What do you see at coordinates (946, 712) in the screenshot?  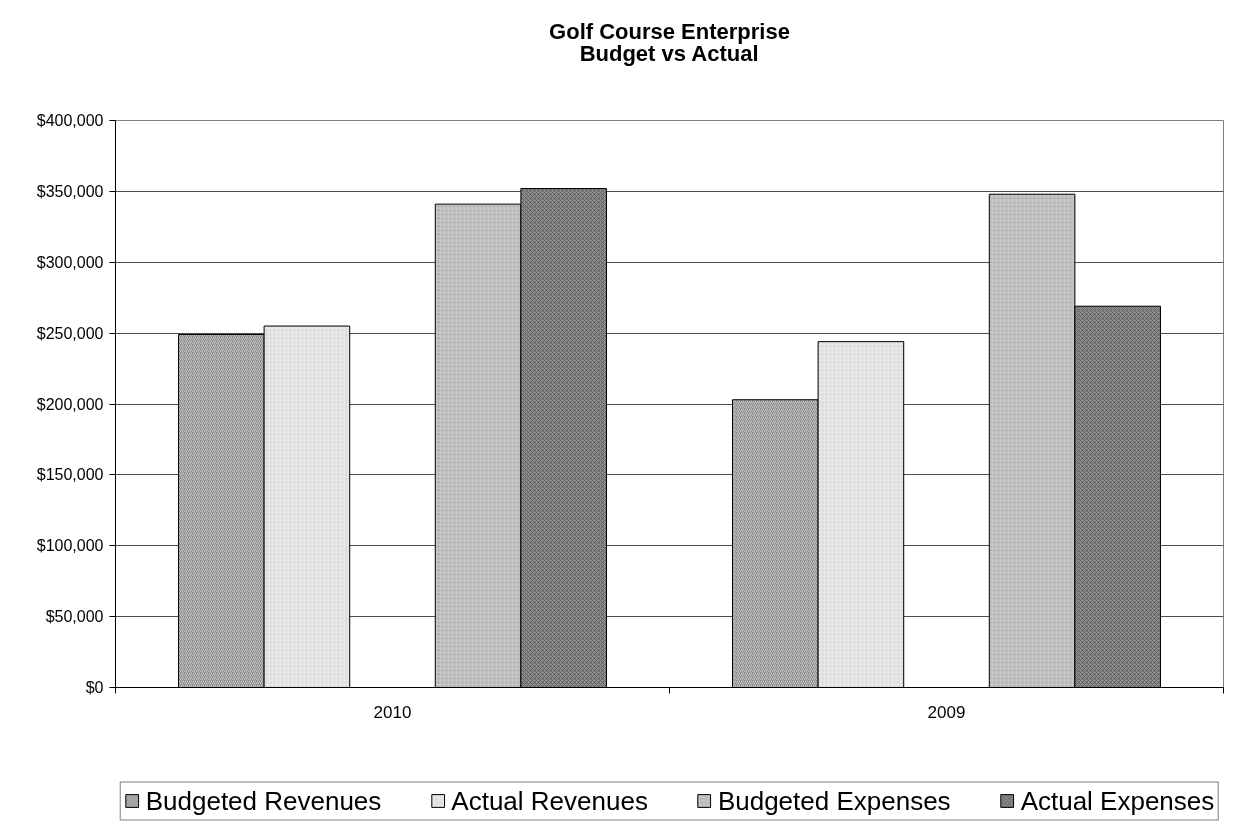 I see `x-tick-label: 2009` at bounding box center [946, 712].